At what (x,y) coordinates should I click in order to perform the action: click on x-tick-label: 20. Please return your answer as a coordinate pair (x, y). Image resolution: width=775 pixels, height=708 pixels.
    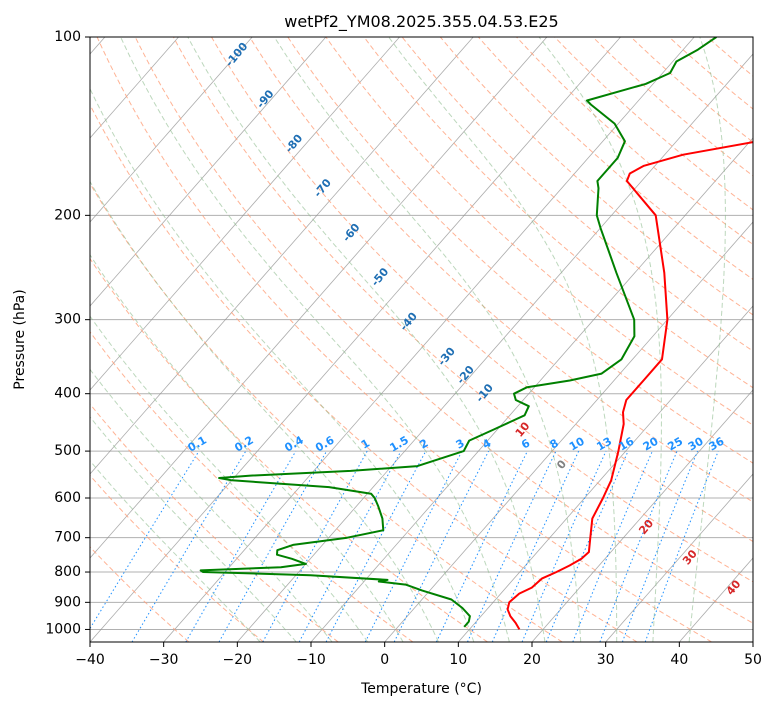
    Looking at the image, I should click on (532, 660).